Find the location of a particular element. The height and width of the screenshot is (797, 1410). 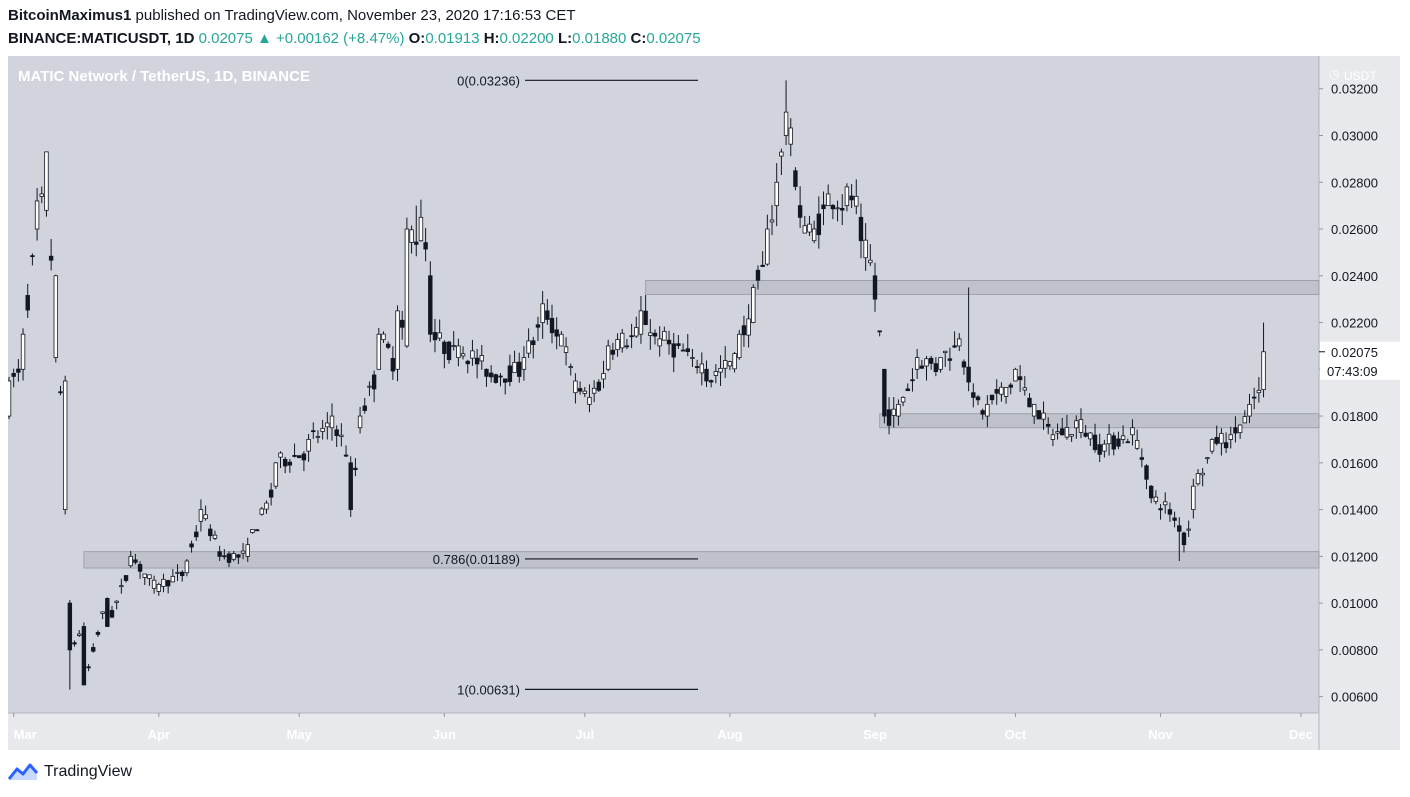

tradingview-logo-icon is located at coordinates (23, 771).